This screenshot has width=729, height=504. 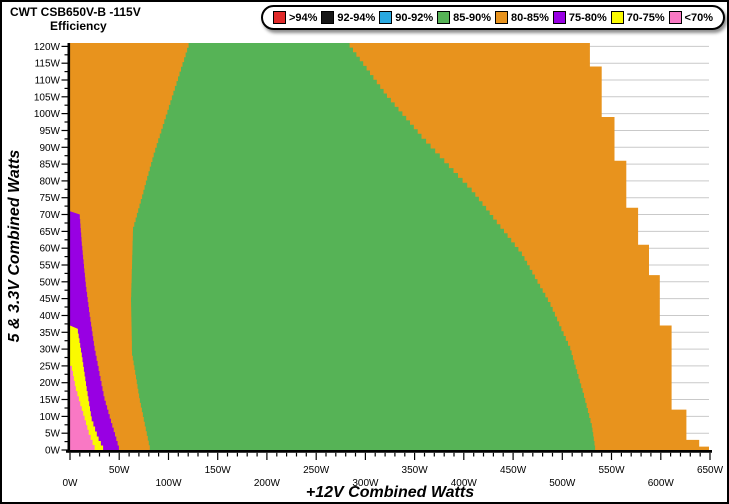 What do you see at coordinates (267, 483) in the screenshot?
I see `x-tick-label: 200W` at bounding box center [267, 483].